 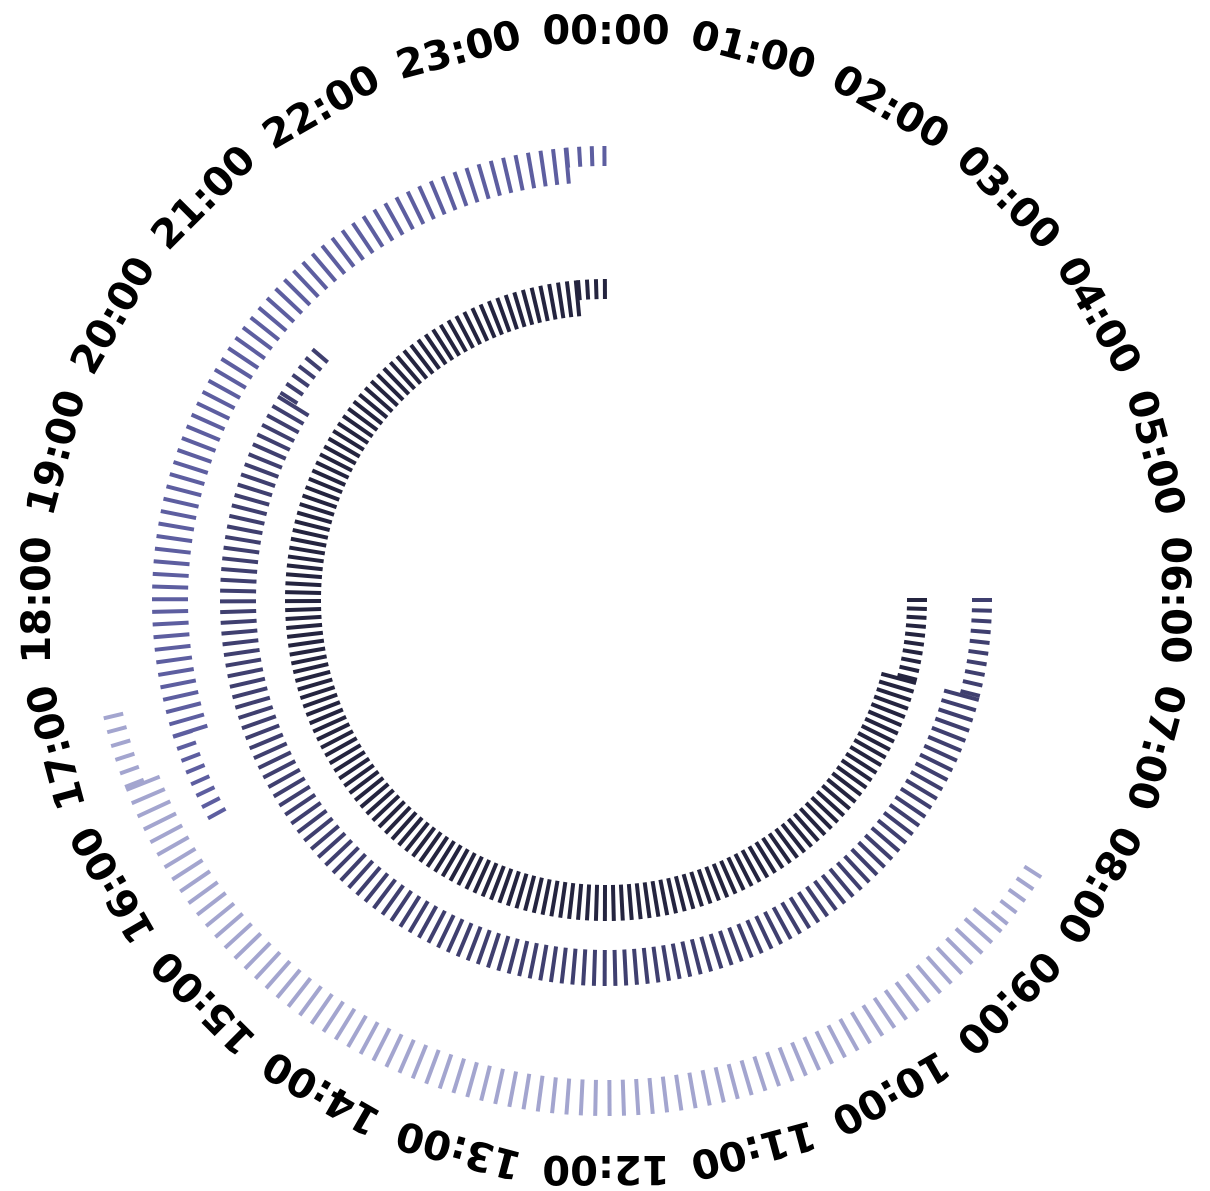 I want to click on hour-label: 13:00, so click(x=458, y=1149).